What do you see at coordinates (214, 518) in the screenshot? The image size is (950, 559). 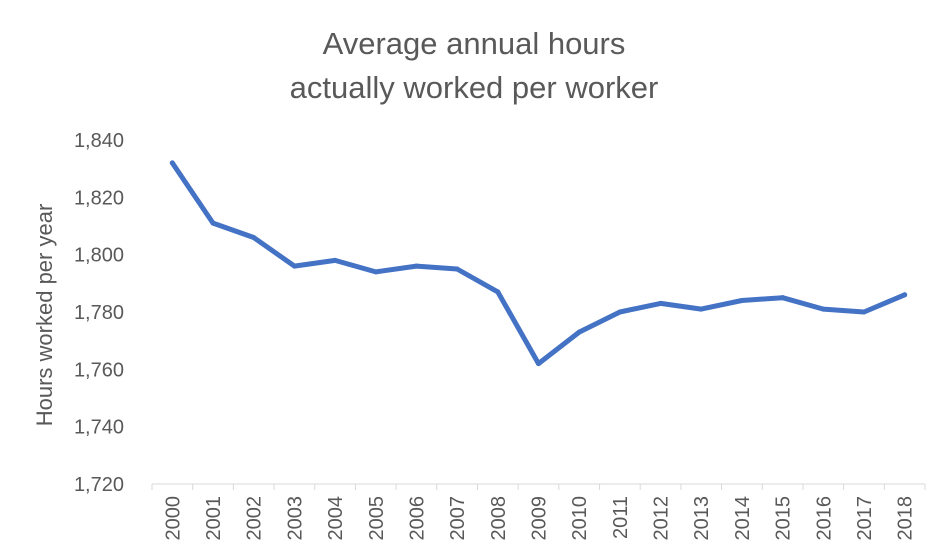 I see `x-tick-label: 2001` at bounding box center [214, 518].